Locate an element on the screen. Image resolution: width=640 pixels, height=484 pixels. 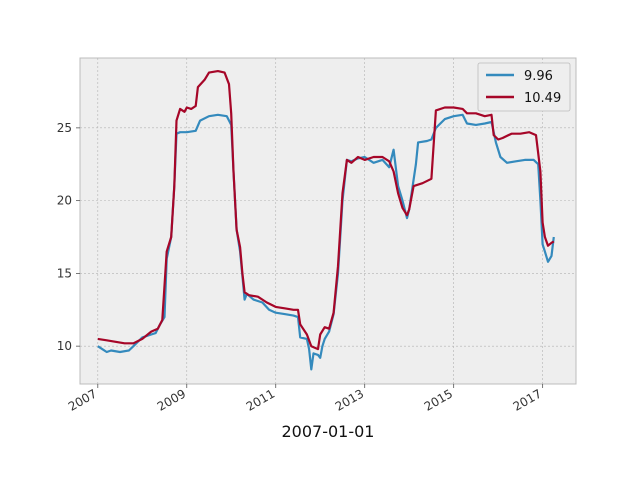
x-tick-label: 2007 is located at coordinates (82, 399).